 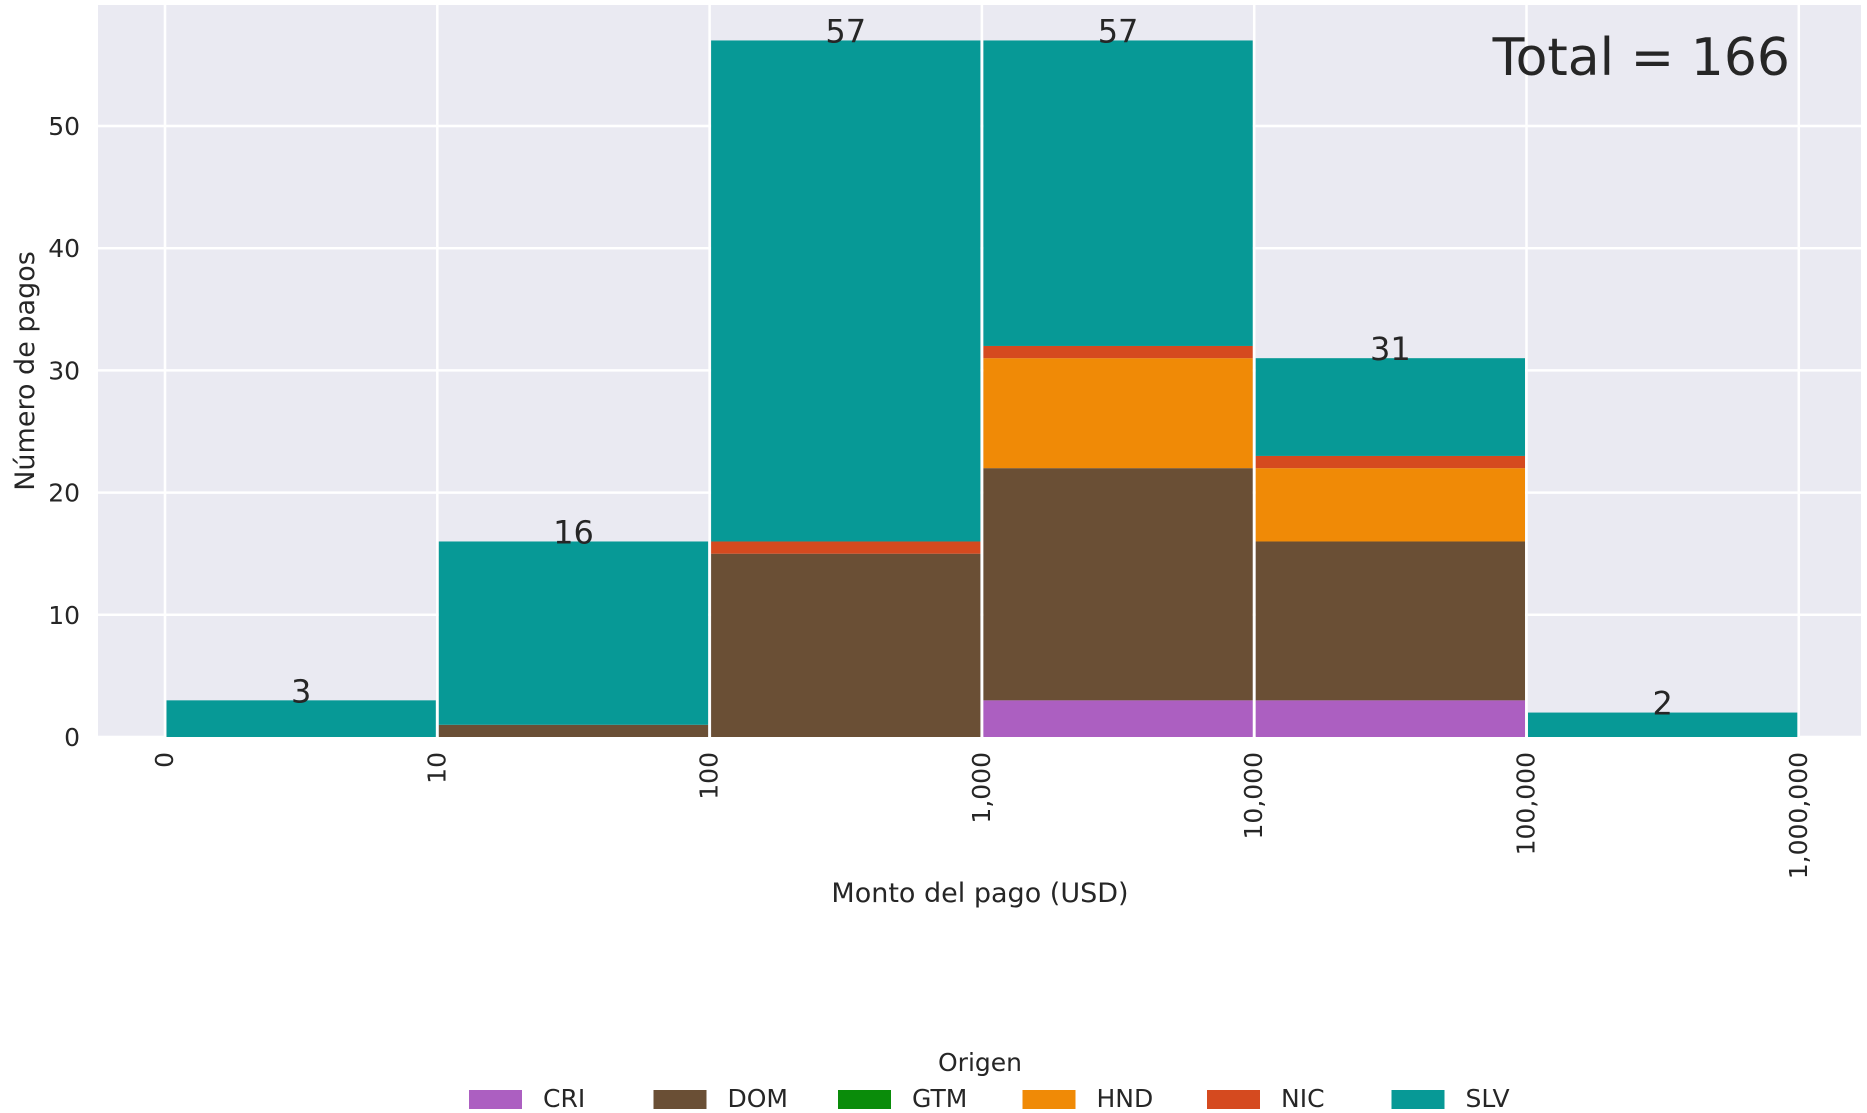 What do you see at coordinates (758, 1098) in the screenshot?
I see `legend-label-dom: DOM` at bounding box center [758, 1098].